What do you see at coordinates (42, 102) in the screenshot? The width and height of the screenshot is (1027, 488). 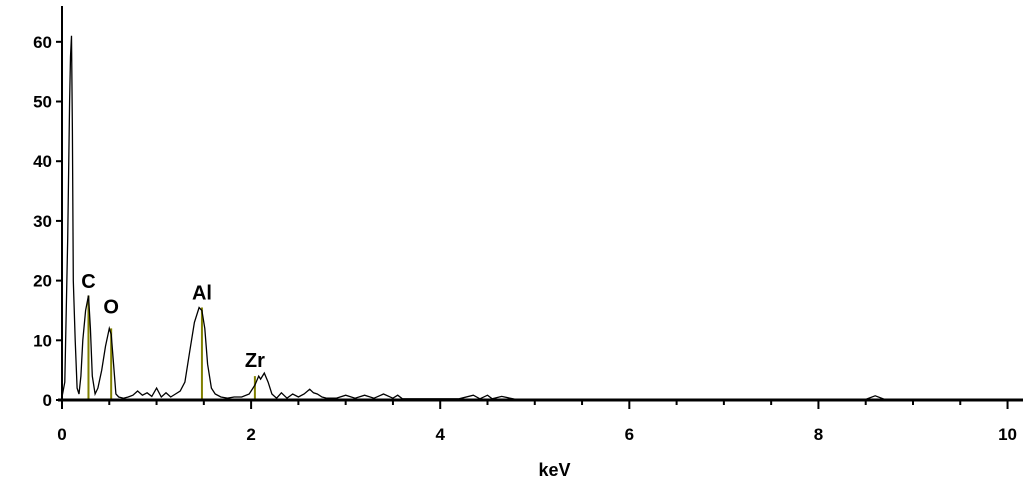 I see `y-tick-label: 50` at bounding box center [42, 102].